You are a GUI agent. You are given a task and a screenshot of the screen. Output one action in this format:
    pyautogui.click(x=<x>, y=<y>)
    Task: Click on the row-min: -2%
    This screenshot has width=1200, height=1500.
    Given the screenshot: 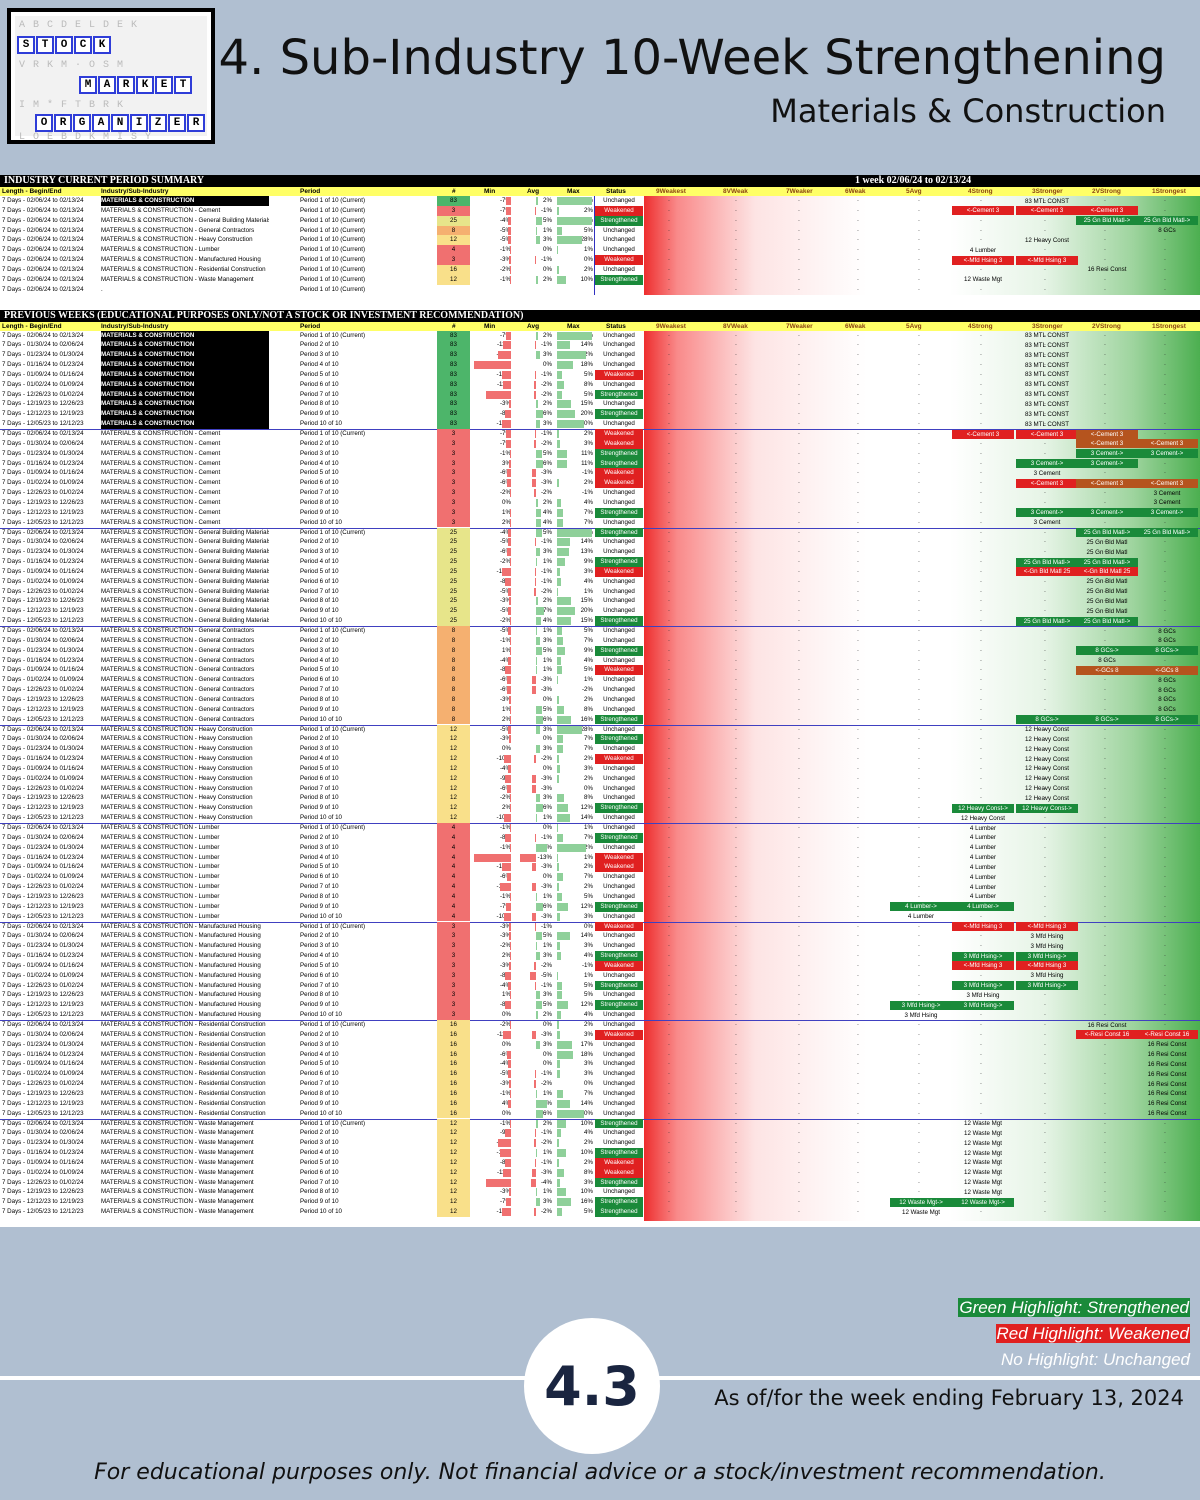 What is the action you would take?
    pyautogui.click(x=505, y=562)
    